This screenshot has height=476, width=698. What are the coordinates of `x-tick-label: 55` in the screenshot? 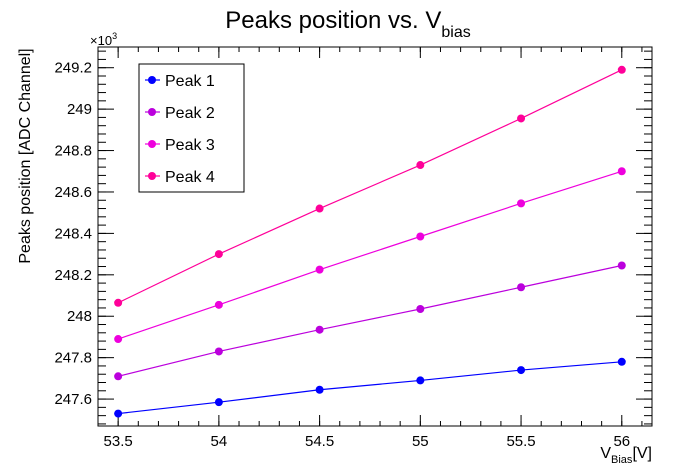 It's located at (420, 441).